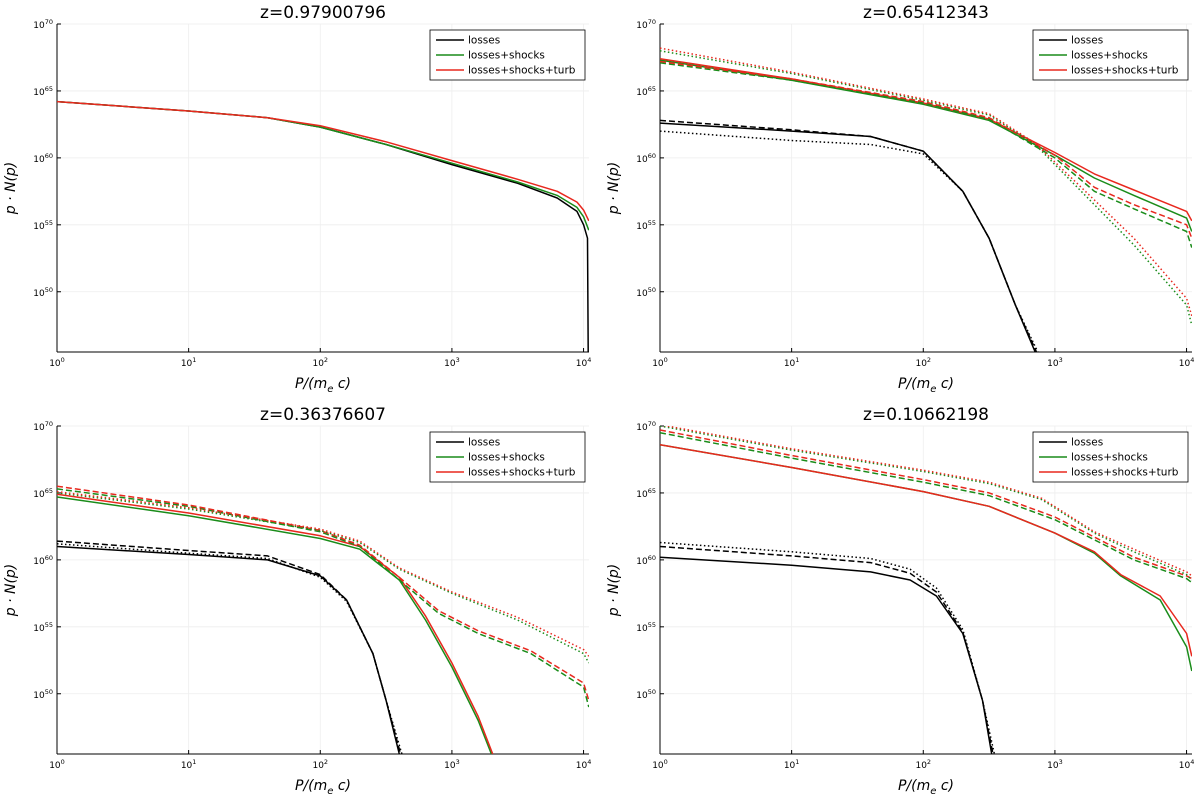 This screenshot has height=804, width=1200. I want to click on series-line-losses-shocks-dotted, so click(926, 503).